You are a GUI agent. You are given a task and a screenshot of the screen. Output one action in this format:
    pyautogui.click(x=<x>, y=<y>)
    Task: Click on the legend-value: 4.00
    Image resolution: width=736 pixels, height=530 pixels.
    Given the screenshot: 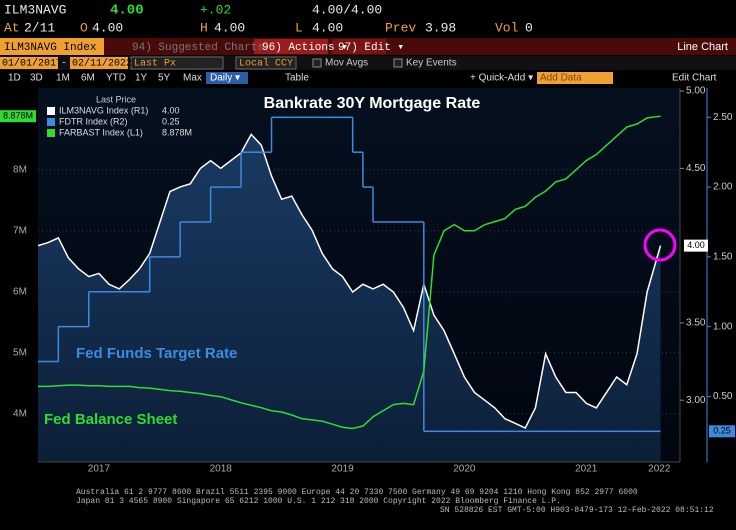 What is the action you would take?
    pyautogui.click(x=171, y=110)
    